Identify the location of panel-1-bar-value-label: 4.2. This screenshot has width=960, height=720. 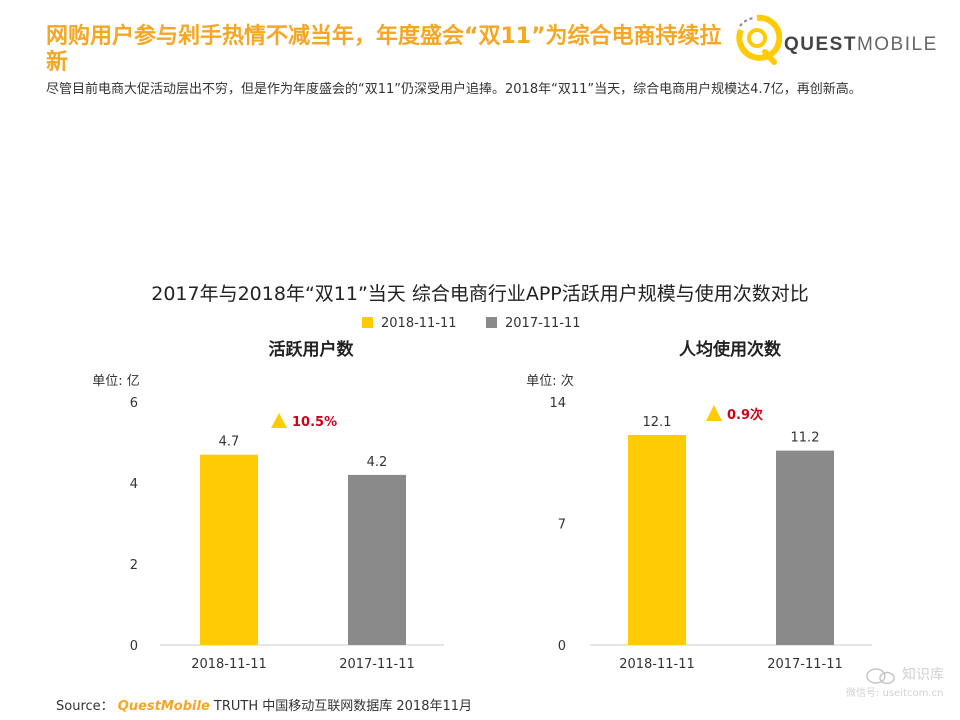
(377, 462).